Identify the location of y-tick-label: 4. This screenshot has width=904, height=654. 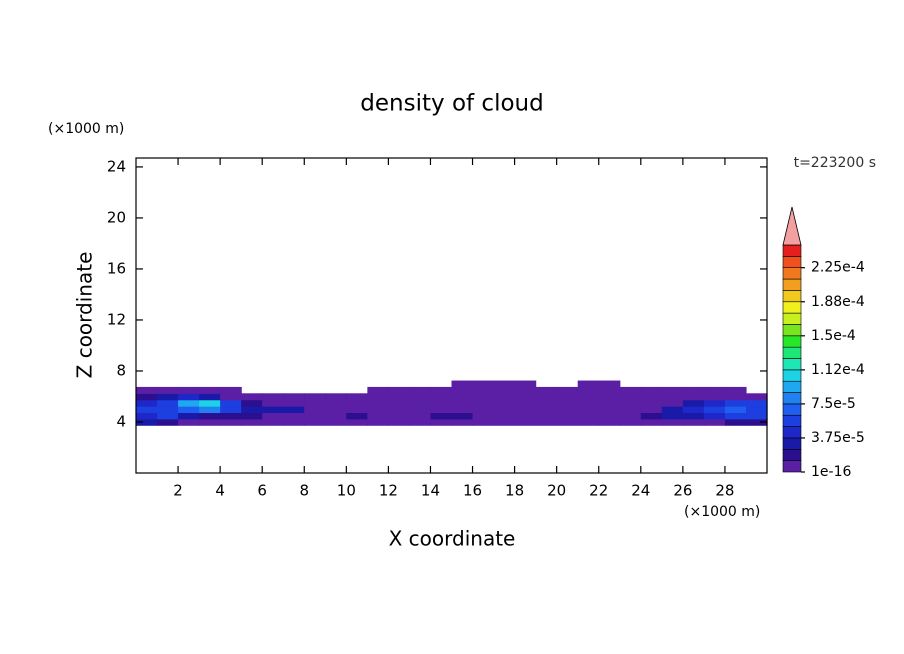
(121, 421).